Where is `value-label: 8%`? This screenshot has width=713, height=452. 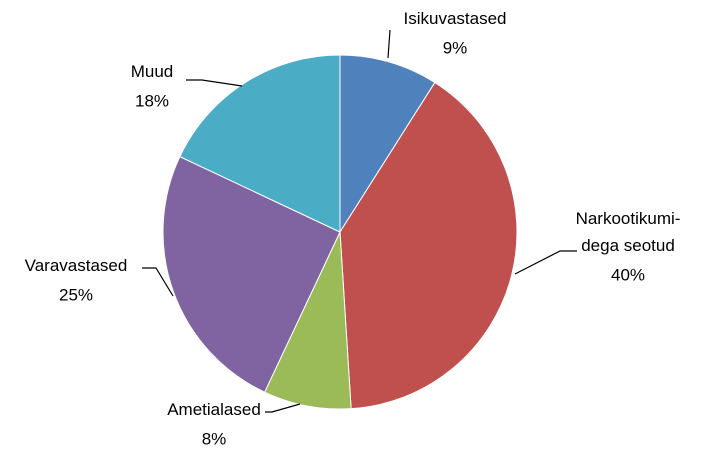 value-label: 8% is located at coordinates (214, 438).